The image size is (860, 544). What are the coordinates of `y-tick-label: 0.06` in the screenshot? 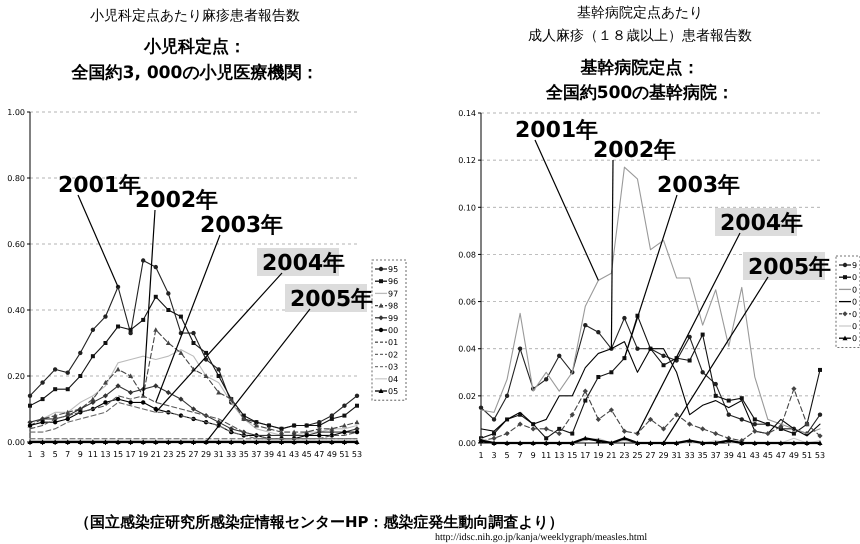 It's located at (467, 302).